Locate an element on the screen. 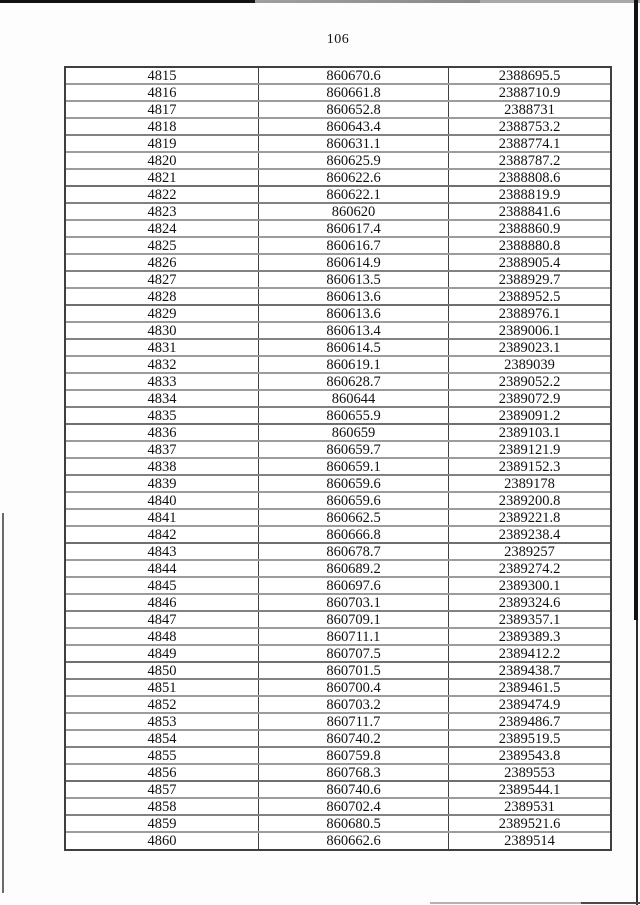  table-row: 4825 860616.7 2388880.8 is located at coordinates (338, 246).